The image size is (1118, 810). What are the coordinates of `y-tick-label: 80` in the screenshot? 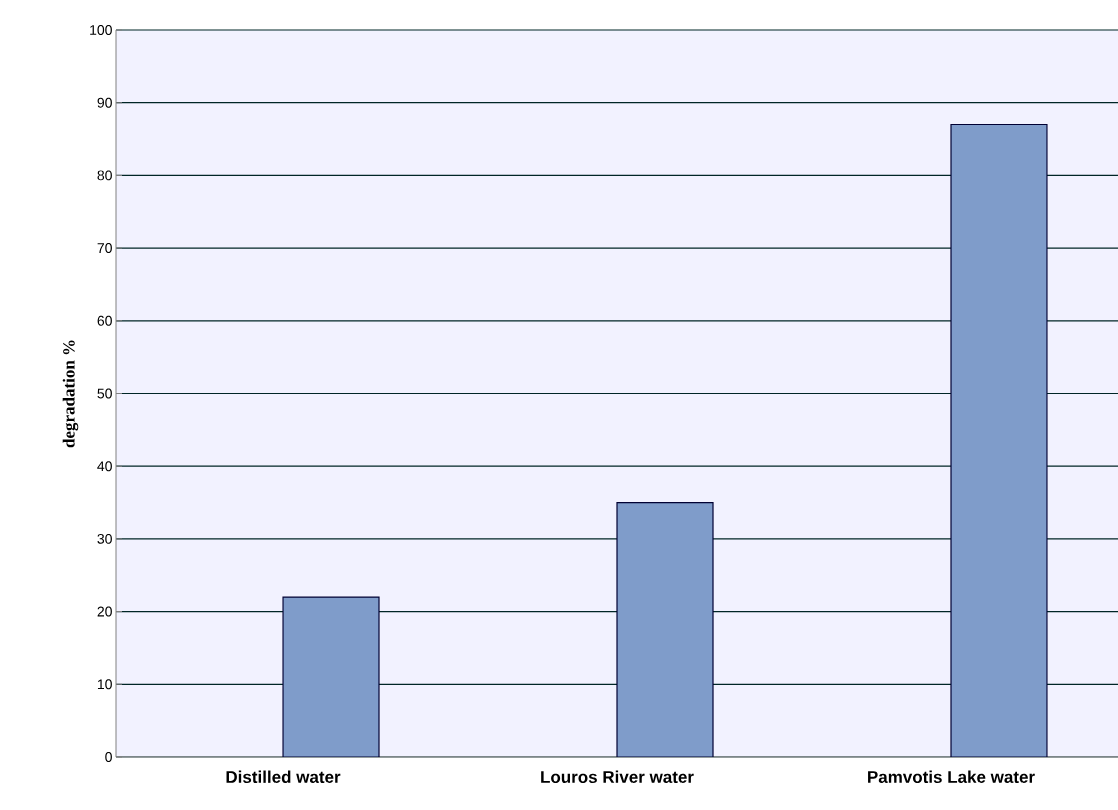 It's located at (104, 175).